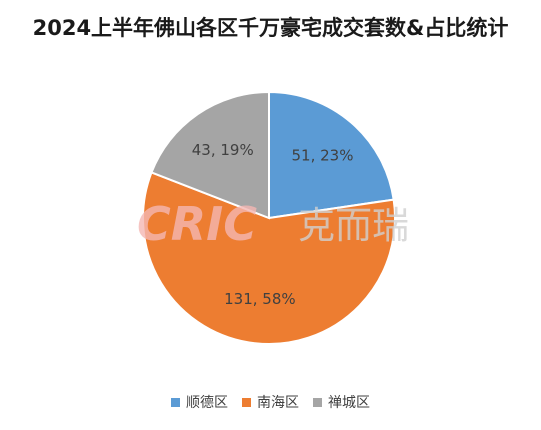 This screenshot has height=430, width=541. I want to click on pie-slice-chancheng, so click(210, 155).